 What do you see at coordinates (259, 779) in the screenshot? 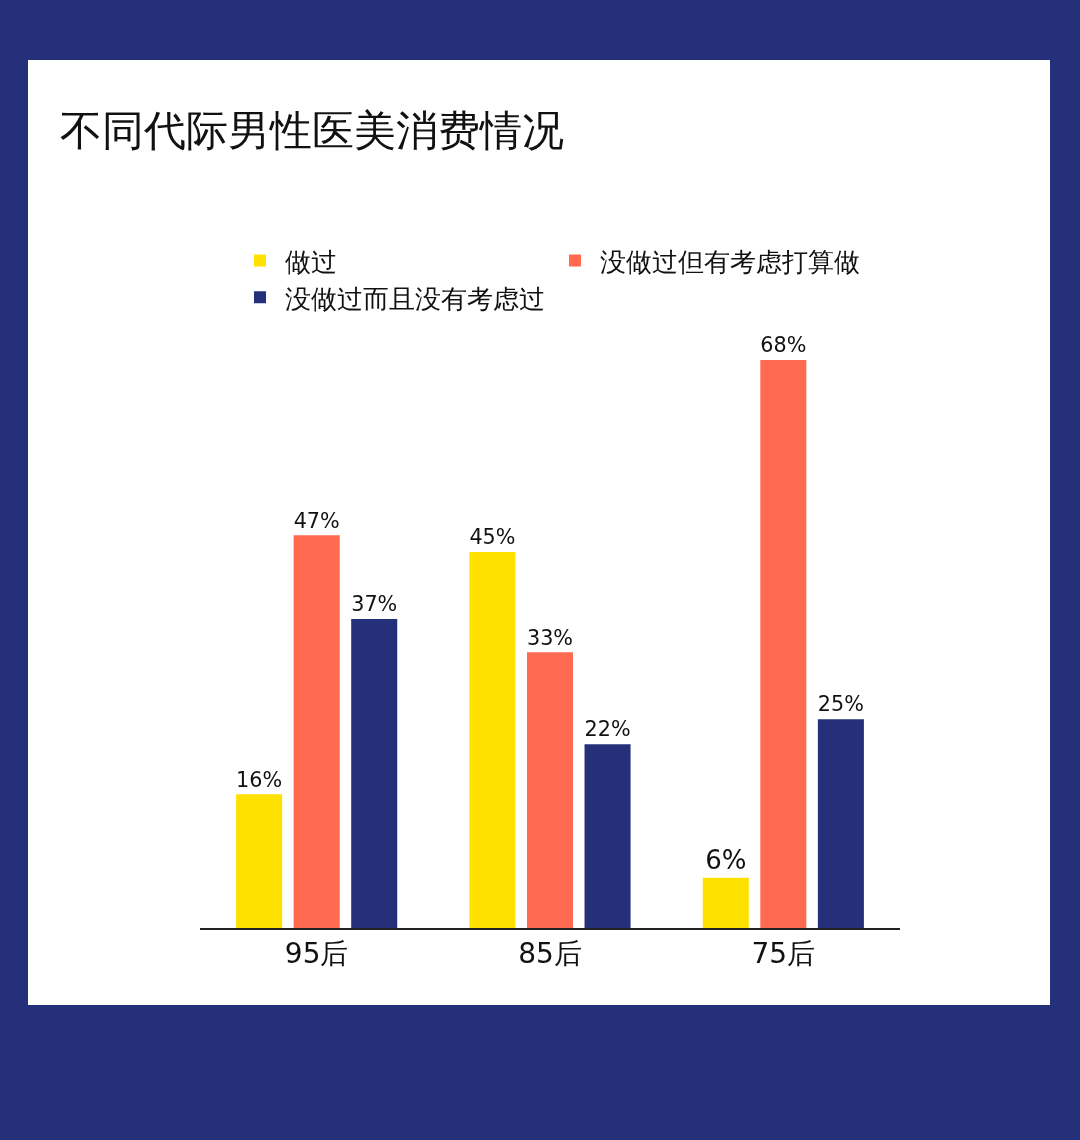
I see `data-label: 16%` at bounding box center [259, 779].